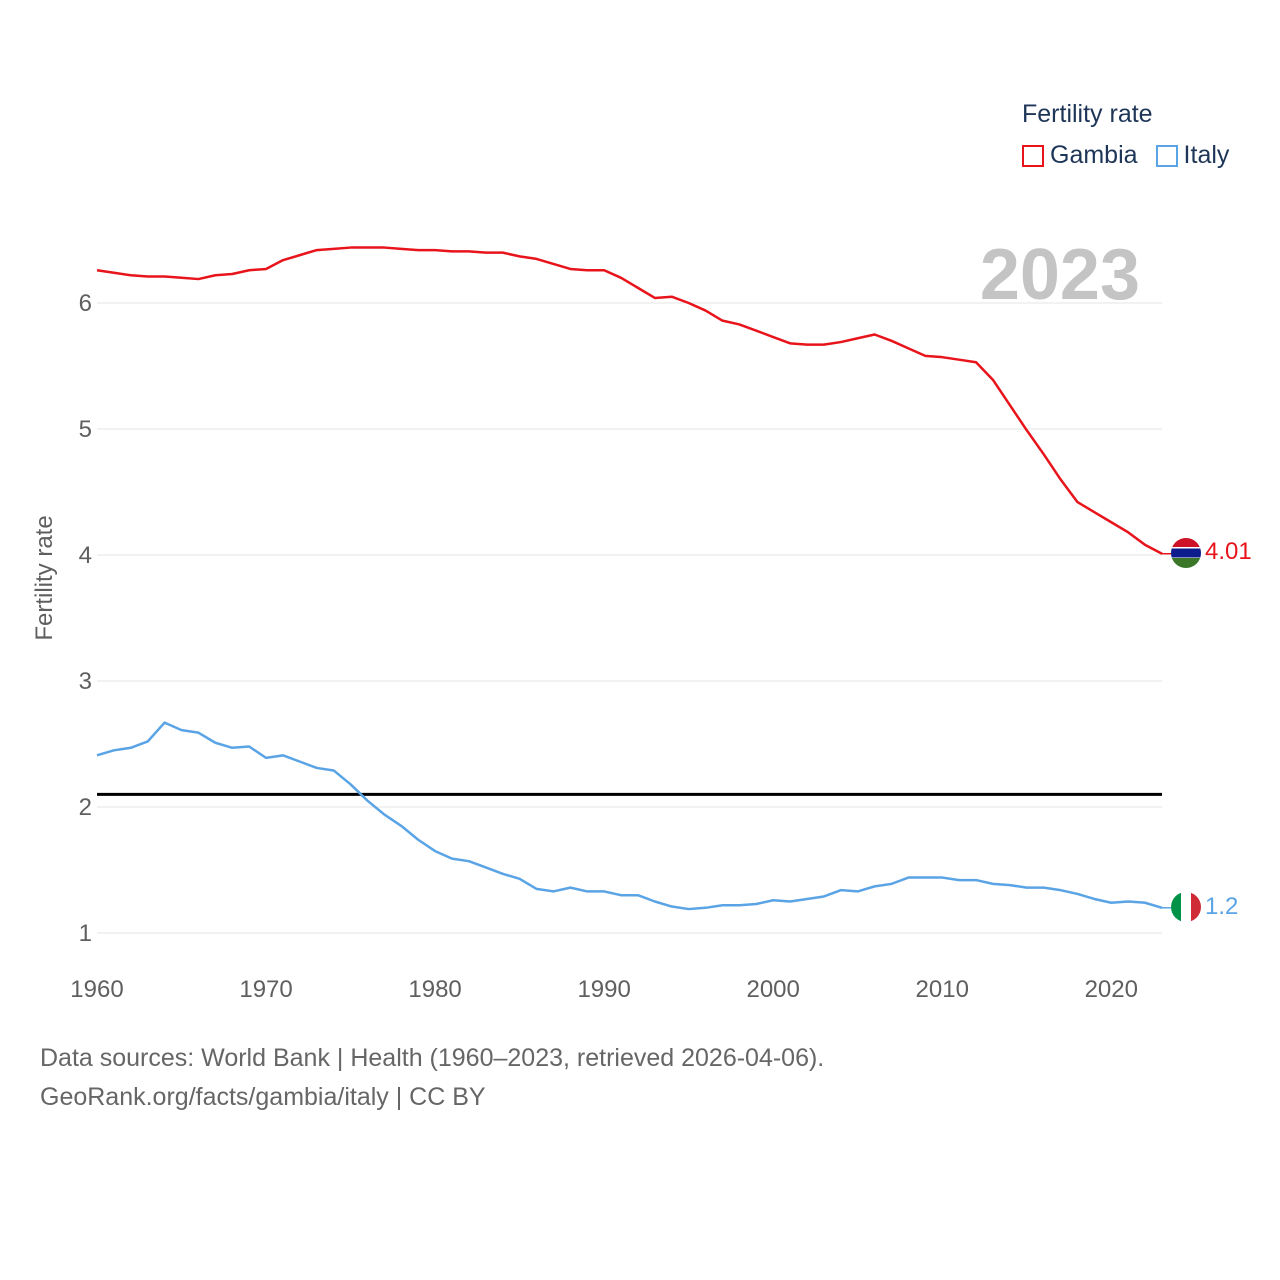 This screenshot has height=1280, width=1280. What do you see at coordinates (263, 1097) in the screenshot?
I see `footer-attribution: GeoRank.org/facts/gambia/italy | CC BY` at bounding box center [263, 1097].